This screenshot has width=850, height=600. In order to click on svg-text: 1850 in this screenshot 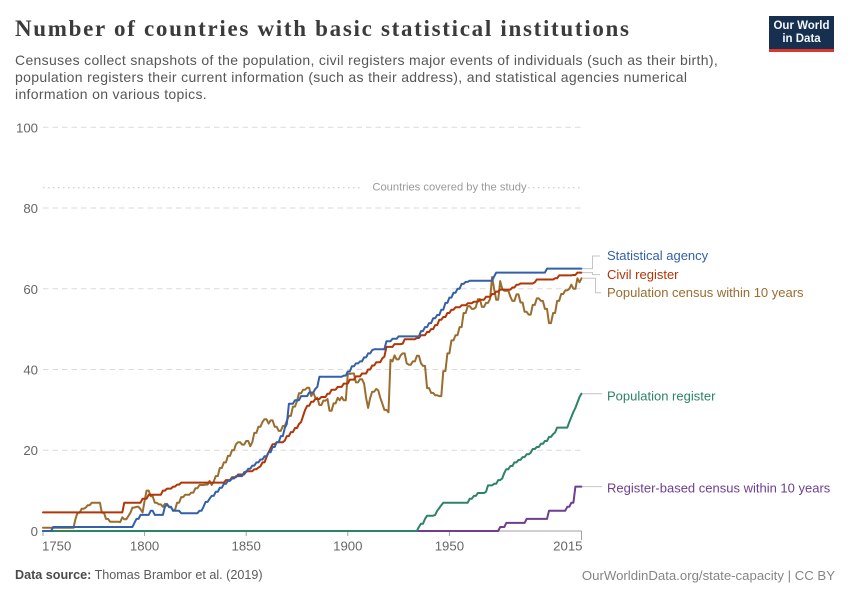, I will do `click(246, 546)`.